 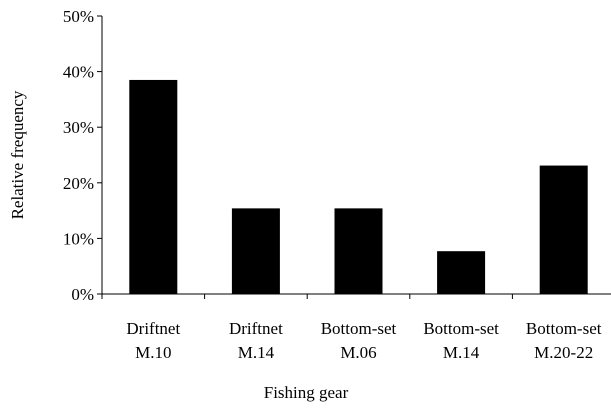 What do you see at coordinates (17, 154) in the screenshot?
I see `y-axis-label: Relative frequency` at bounding box center [17, 154].